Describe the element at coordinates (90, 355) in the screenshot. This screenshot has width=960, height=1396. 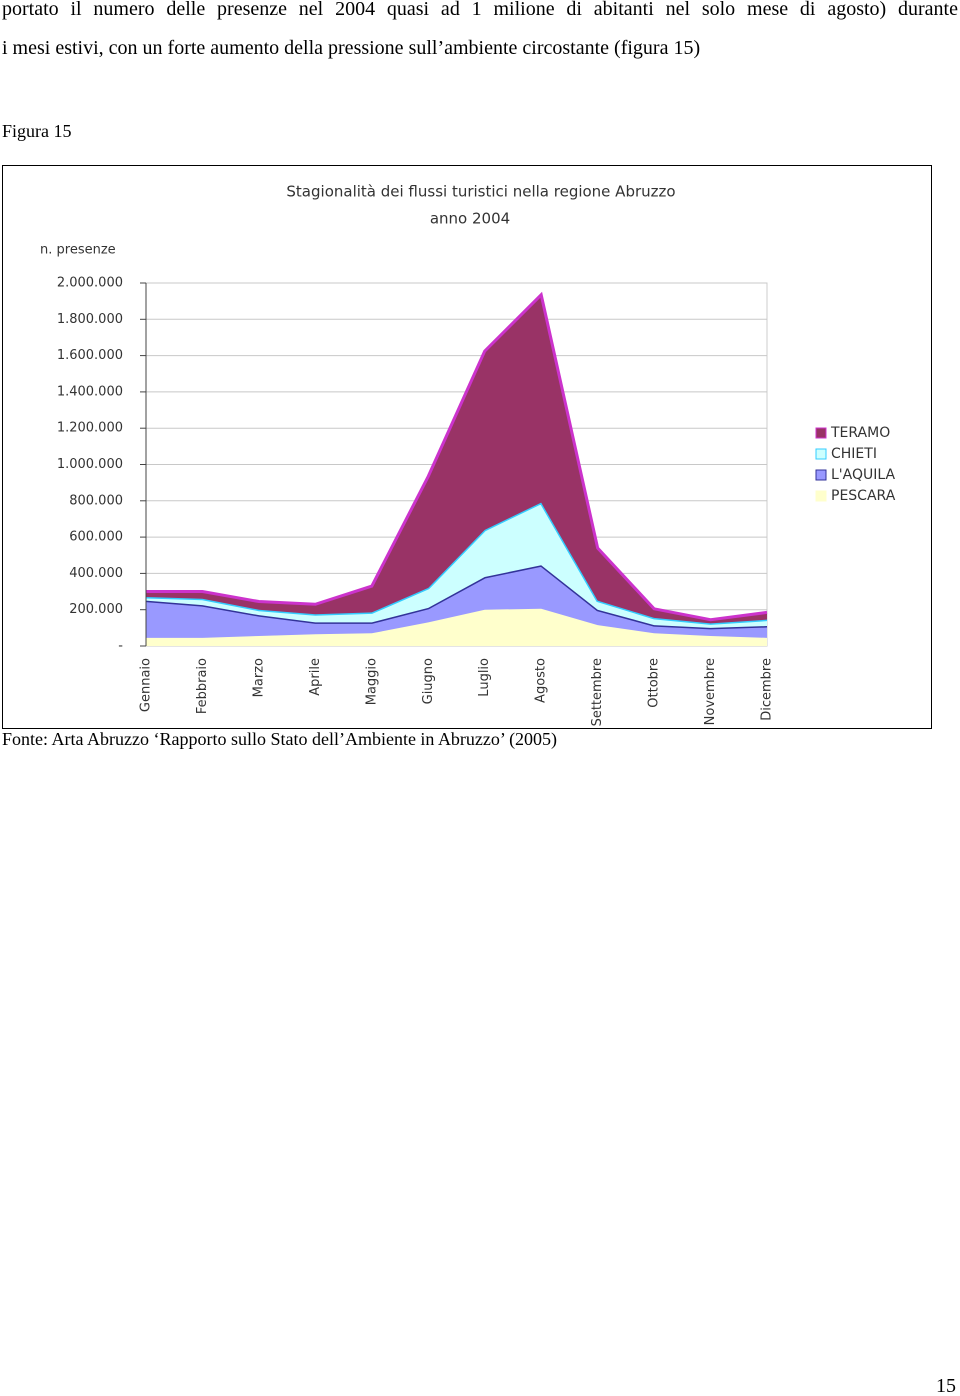
I see `y-tick-label: 1.600.000` at that location.